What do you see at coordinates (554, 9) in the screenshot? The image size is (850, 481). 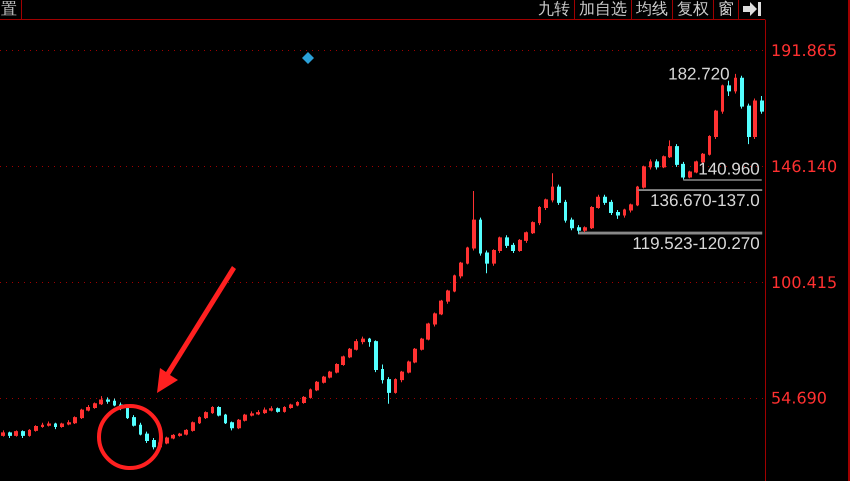 I see `text: 九转` at bounding box center [554, 9].